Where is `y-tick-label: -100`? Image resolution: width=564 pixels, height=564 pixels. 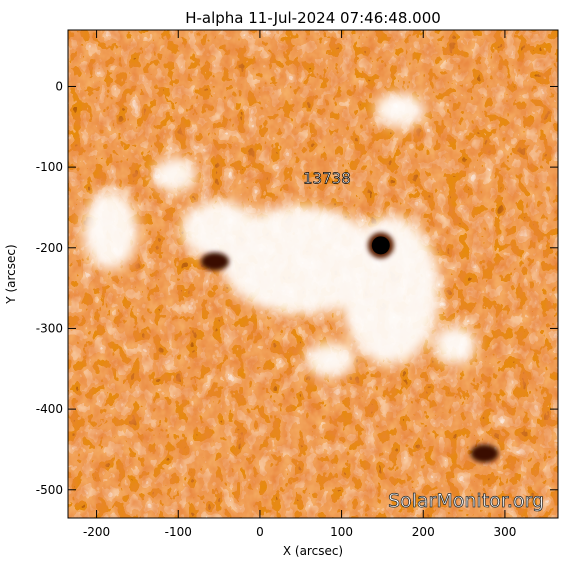 y-tick-label: -100 is located at coordinates (49, 167).